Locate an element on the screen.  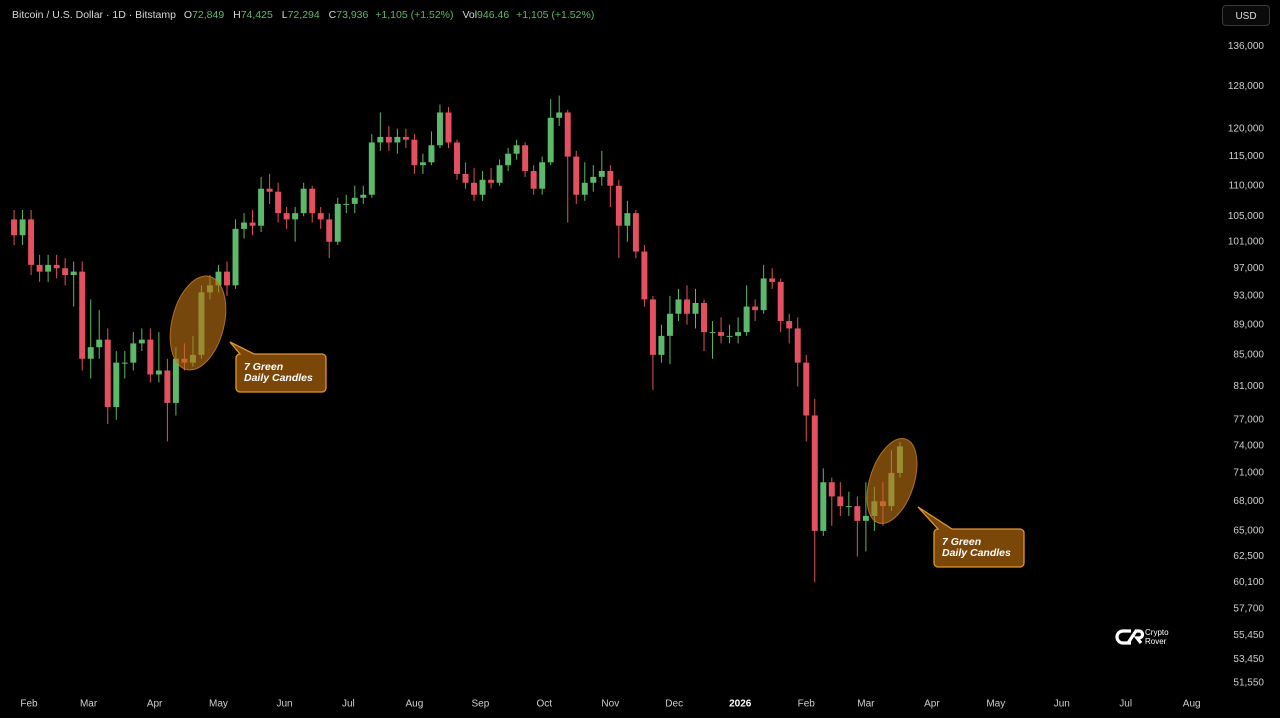
change: +1,105 (+1.52%) is located at coordinates (414, 15).